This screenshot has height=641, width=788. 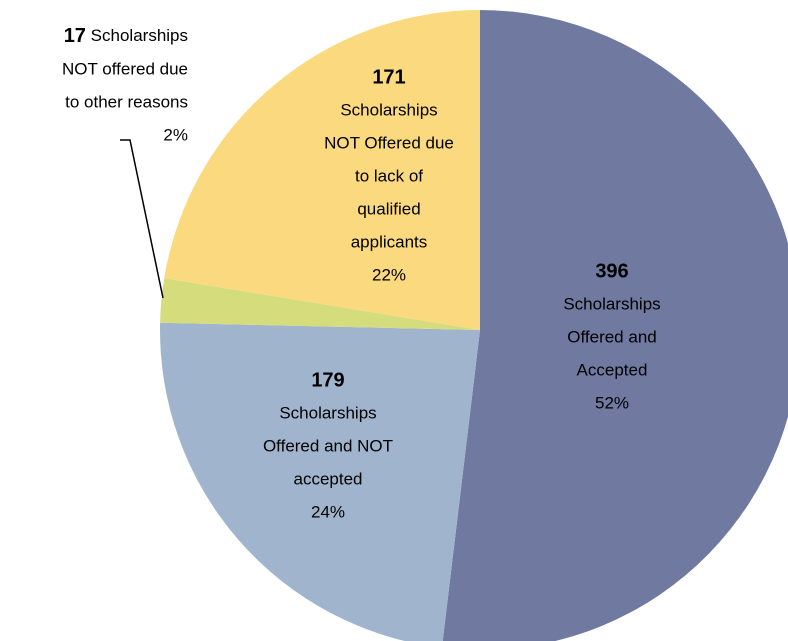 I want to click on category-label: to lack of, so click(x=389, y=175).